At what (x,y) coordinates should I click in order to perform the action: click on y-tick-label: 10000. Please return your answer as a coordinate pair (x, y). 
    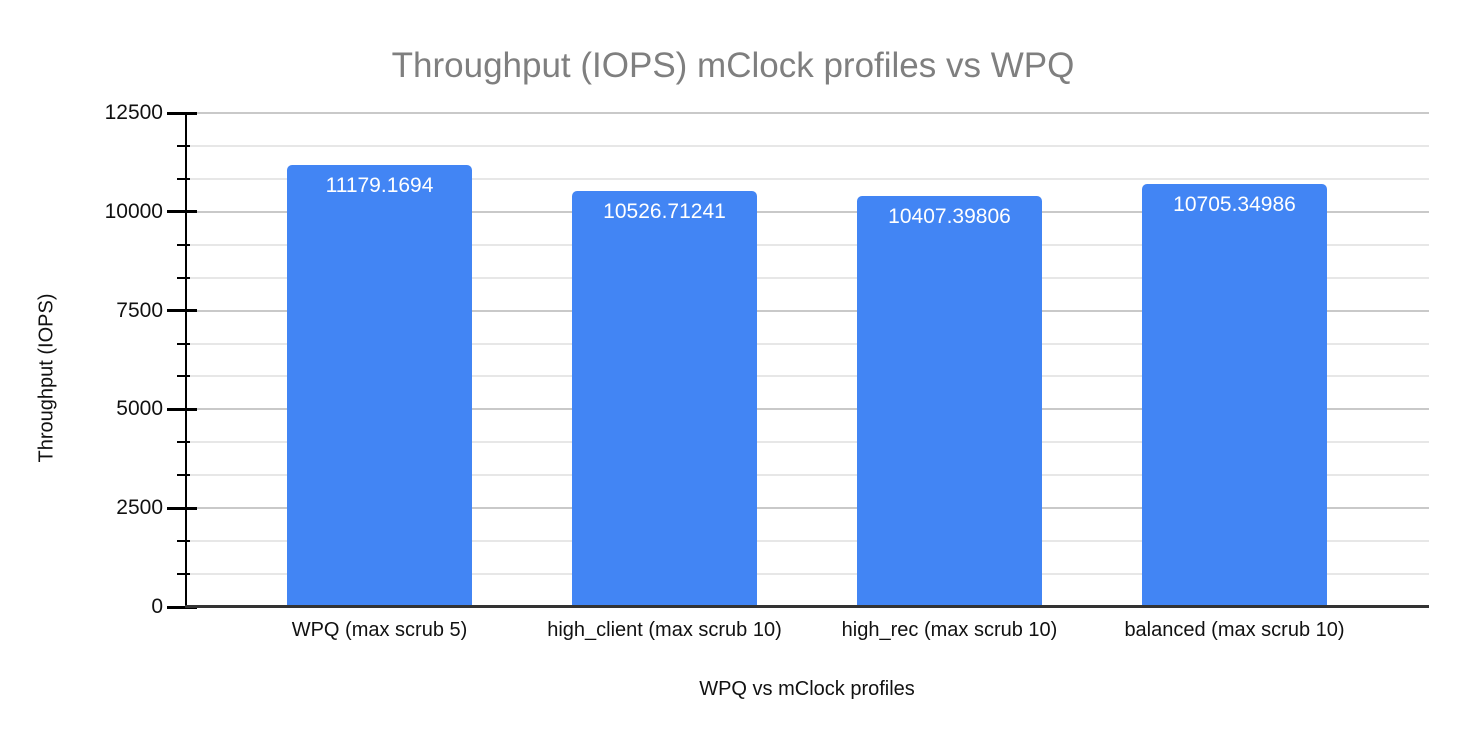
    Looking at the image, I should click on (133, 211).